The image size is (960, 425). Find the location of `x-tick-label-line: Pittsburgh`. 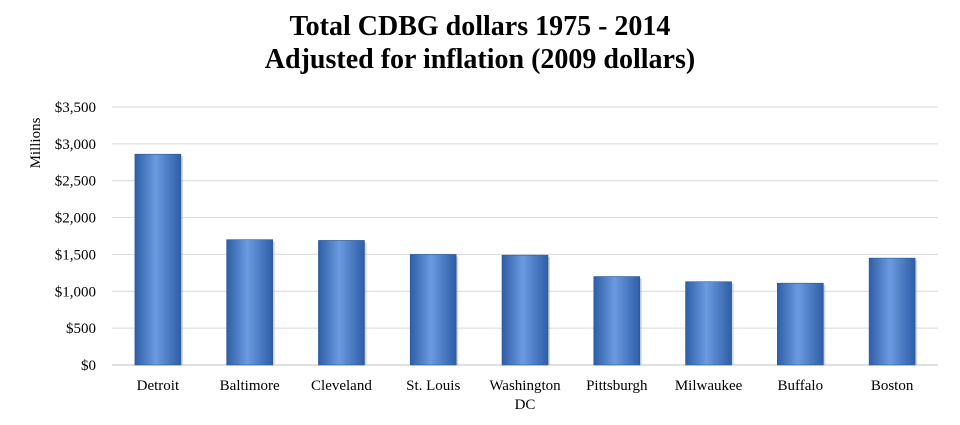

x-tick-label-line: Pittsburgh is located at coordinates (617, 386).